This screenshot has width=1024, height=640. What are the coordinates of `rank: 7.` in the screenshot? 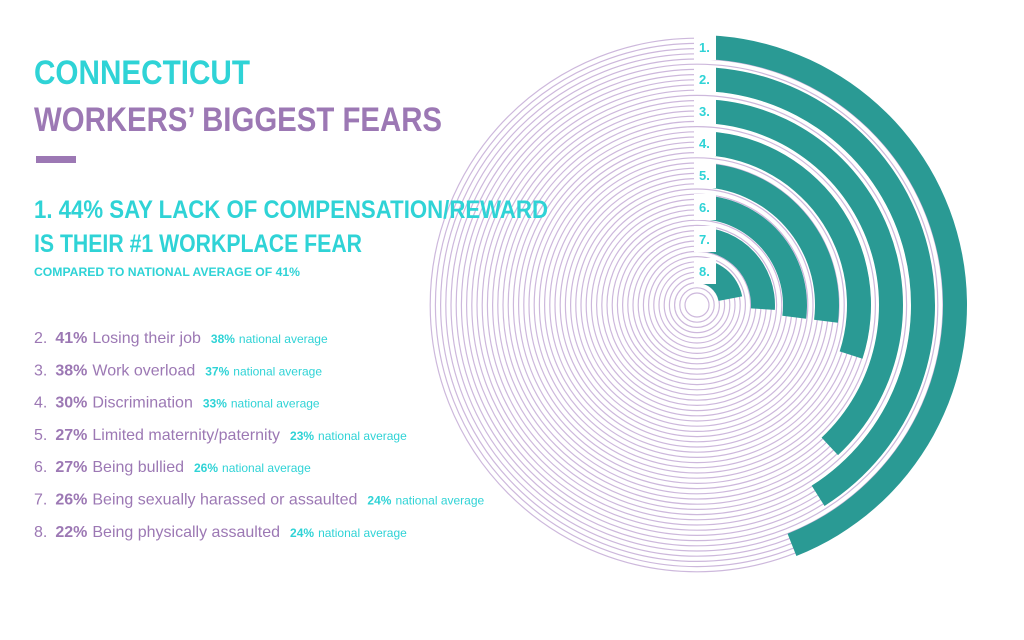 It's located at (40, 500).